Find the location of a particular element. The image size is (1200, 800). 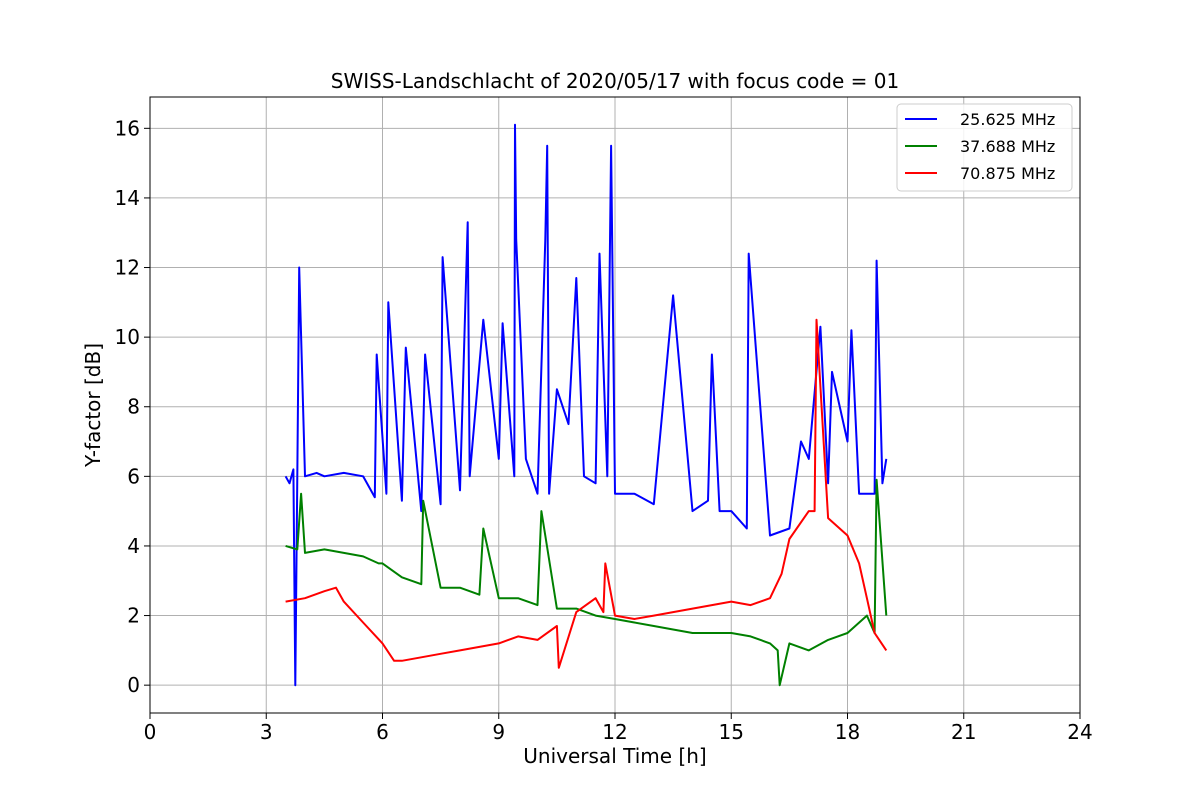

x-axis-label: Universal Time [h] is located at coordinates (614, 756).